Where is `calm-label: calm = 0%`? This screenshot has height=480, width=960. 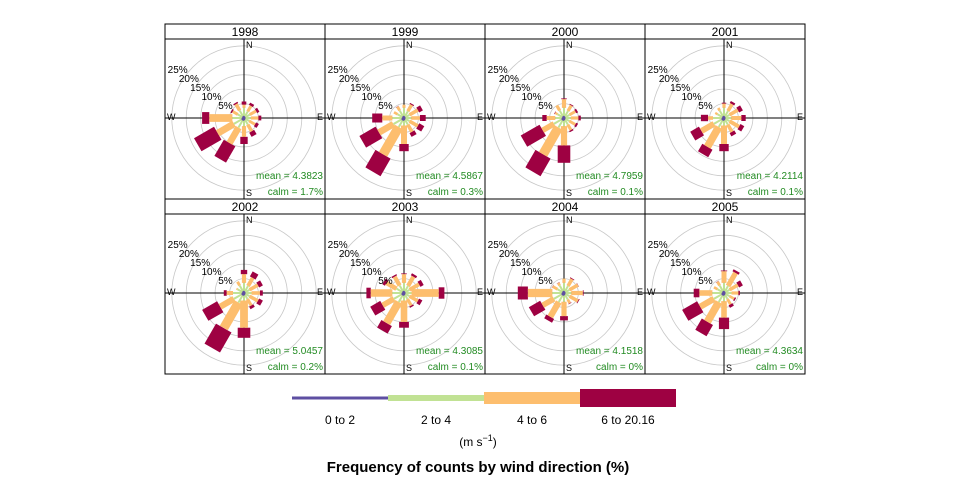
calm-label: calm = 0% is located at coordinates (779, 367).